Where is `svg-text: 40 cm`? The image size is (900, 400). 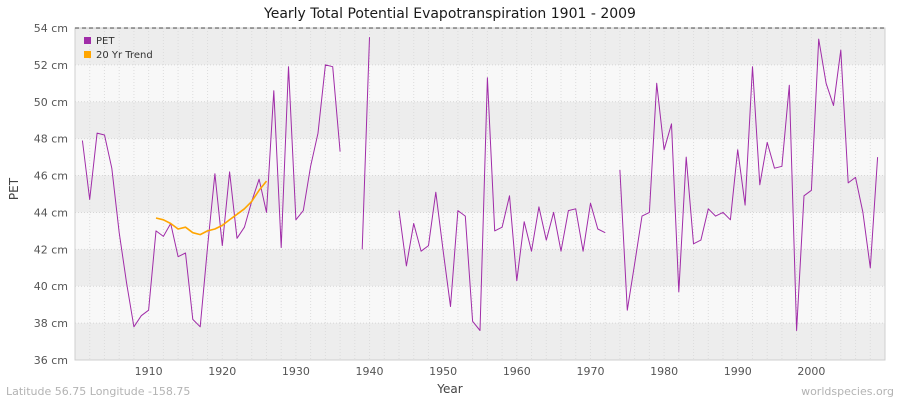
svg-text: 40 cm is located at coordinates (51, 286).